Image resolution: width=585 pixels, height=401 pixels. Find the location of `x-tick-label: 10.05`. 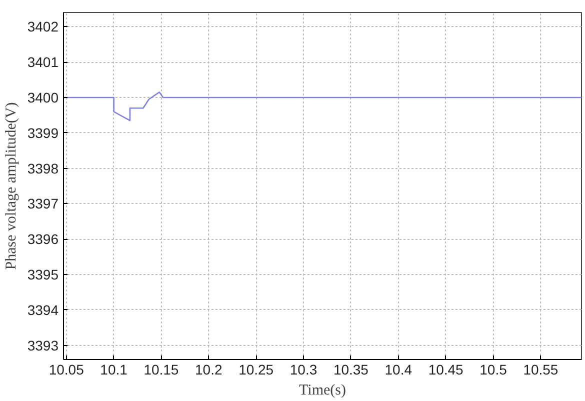

x-tick-label: 10.05 is located at coordinates (66, 370).